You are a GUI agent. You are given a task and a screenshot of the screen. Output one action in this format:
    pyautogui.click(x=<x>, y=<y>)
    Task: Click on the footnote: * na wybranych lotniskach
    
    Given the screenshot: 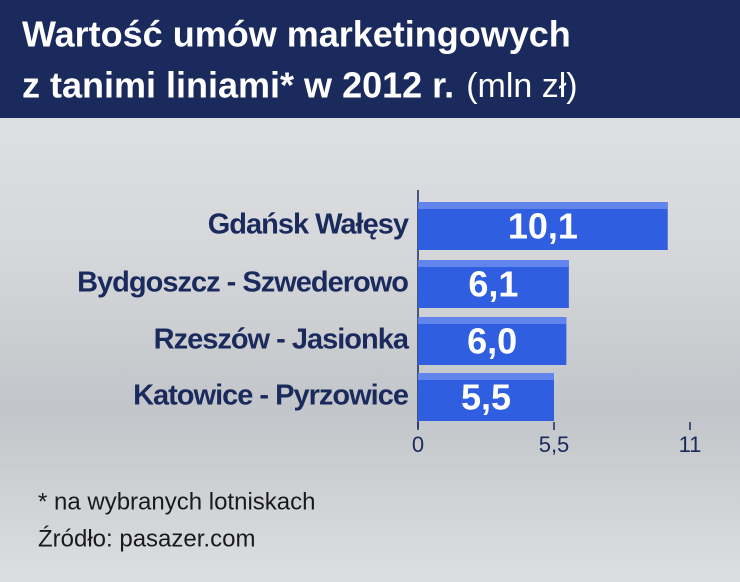 What is the action you would take?
    pyautogui.click(x=176, y=501)
    